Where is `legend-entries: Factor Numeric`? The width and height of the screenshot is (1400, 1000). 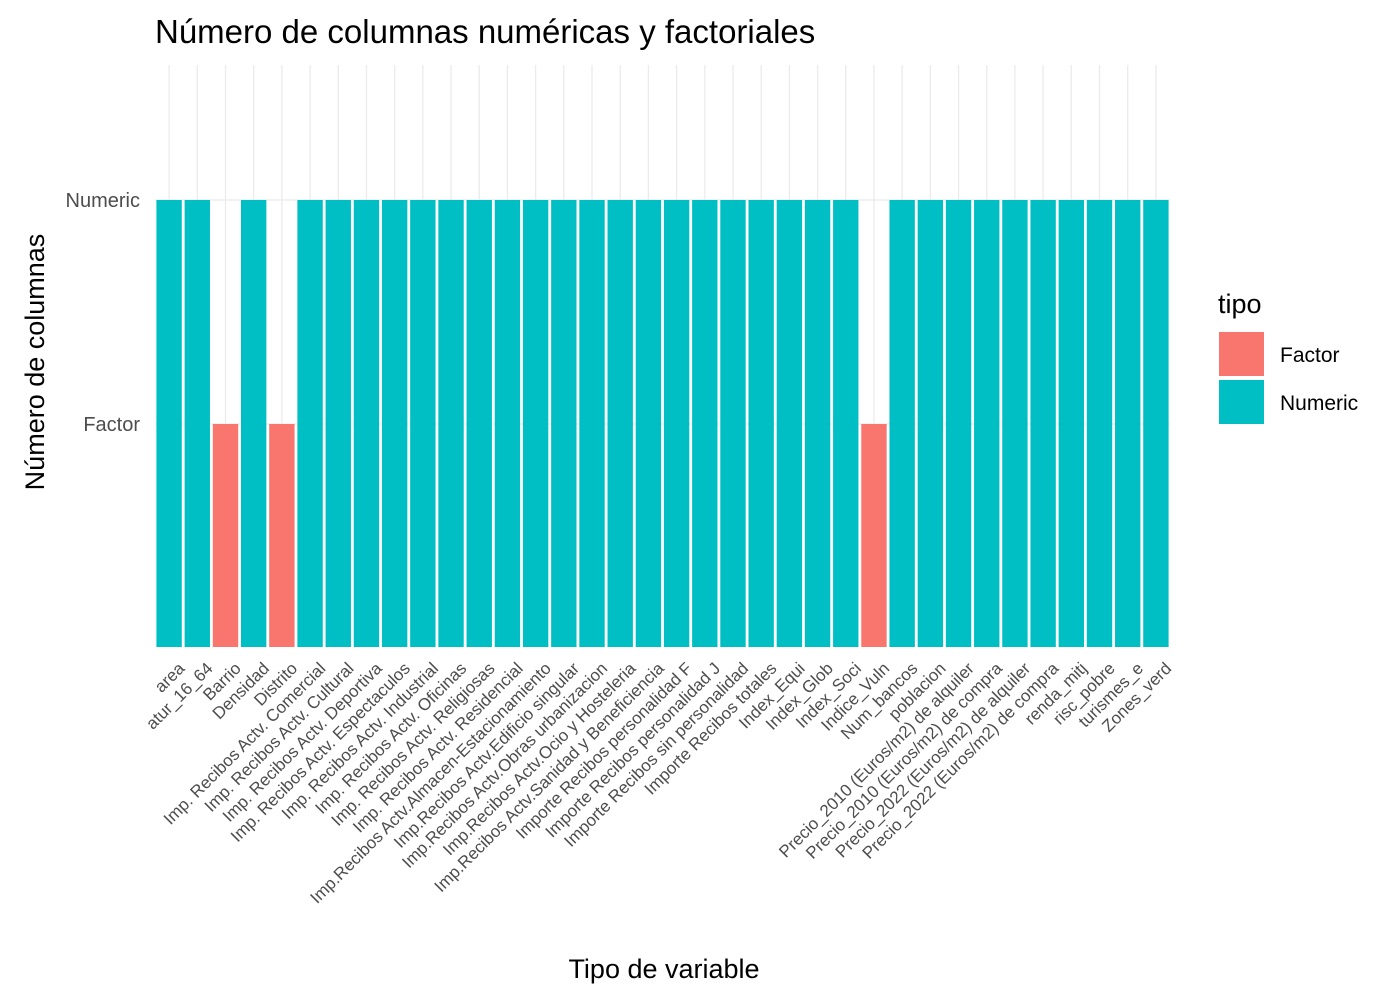 legend-entries: Factor Numeric is located at coordinates (1288, 378).